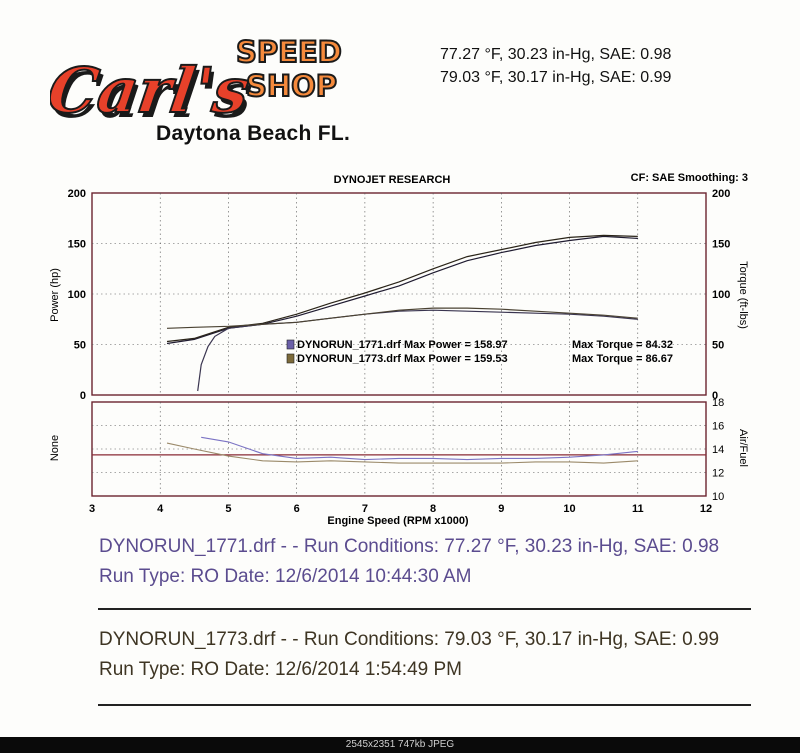 The height and width of the screenshot is (753, 800). I want to click on y-tick-label-left: 100, so click(77, 295).